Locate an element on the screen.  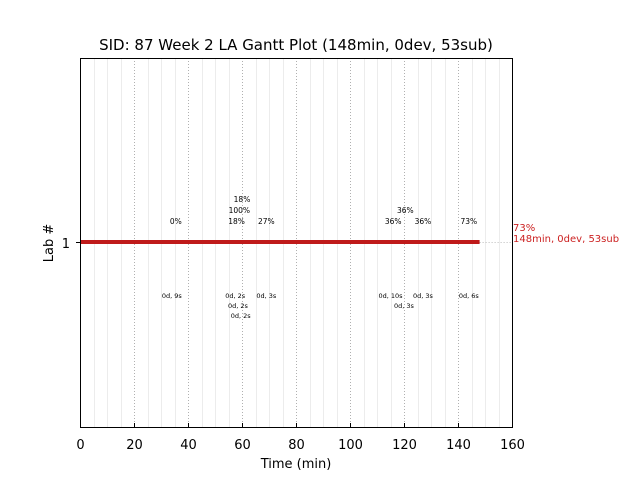
bar-label-percent: 73% is located at coordinates (524, 228).